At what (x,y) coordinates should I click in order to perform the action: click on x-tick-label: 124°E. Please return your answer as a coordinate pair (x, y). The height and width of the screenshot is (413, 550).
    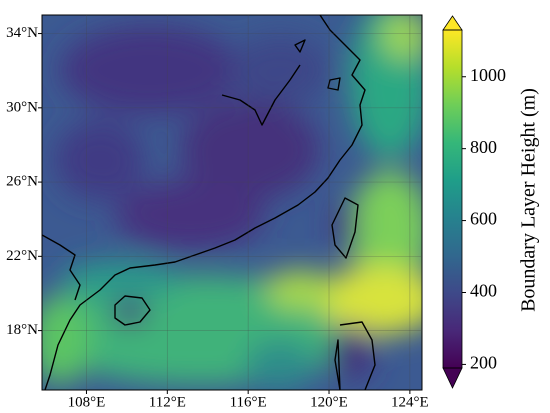
    Looking at the image, I should click on (410, 402).